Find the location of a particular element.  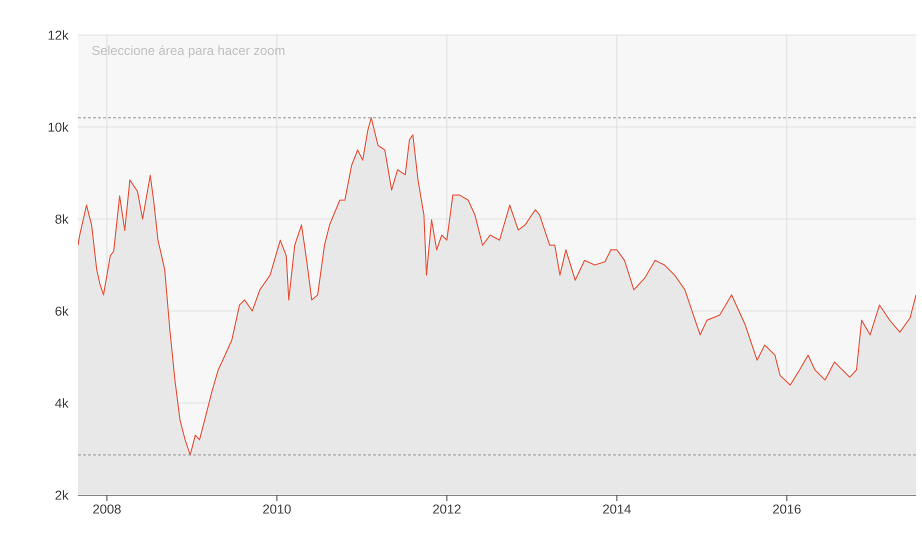

y-tick-label: 6k is located at coordinates (62, 311).